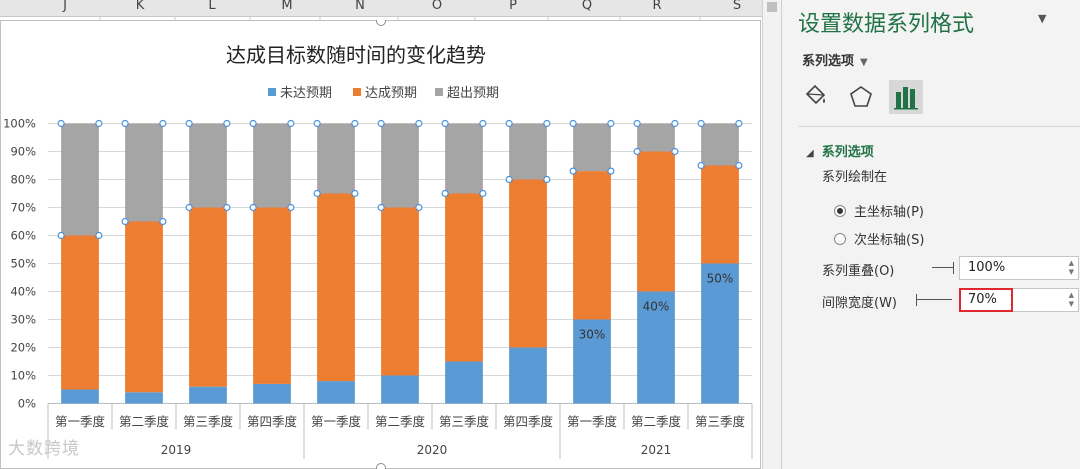 The height and width of the screenshot is (469, 1080). What do you see at coordinates (861, 97) in the screenshot?
I see `tab-effects` at bounding box center [861, 97].